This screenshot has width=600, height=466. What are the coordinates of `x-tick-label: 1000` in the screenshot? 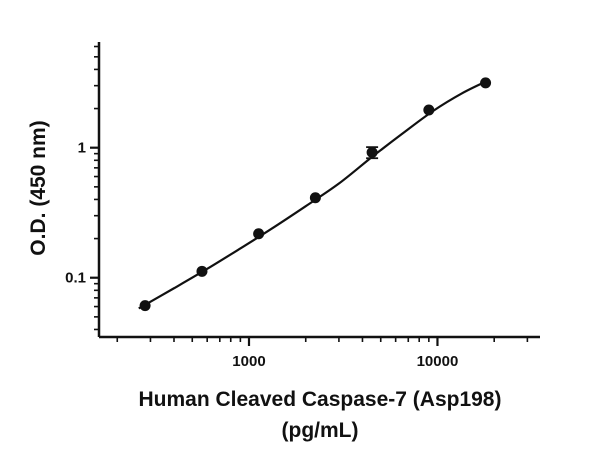 It's located at (248, 361).